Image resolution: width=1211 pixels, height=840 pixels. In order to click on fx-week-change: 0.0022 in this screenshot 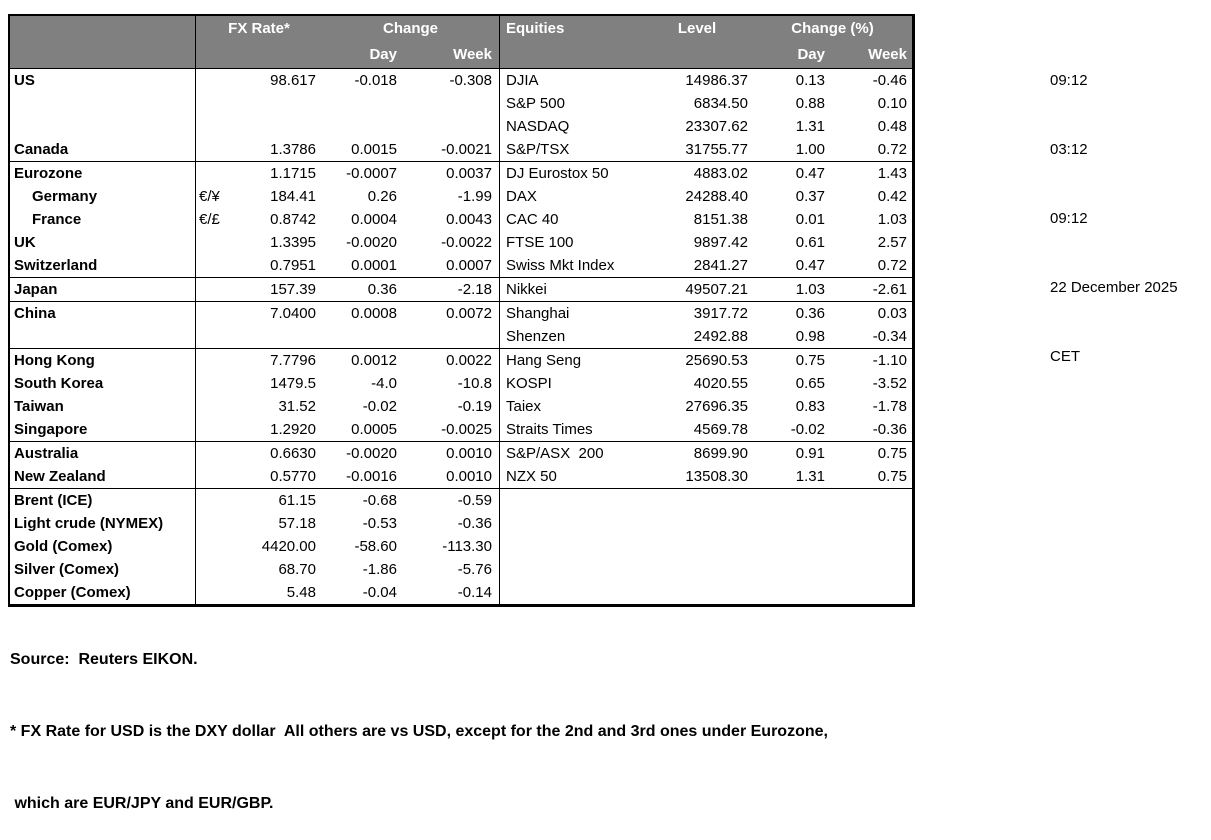, I will do `click(469, 360)`.